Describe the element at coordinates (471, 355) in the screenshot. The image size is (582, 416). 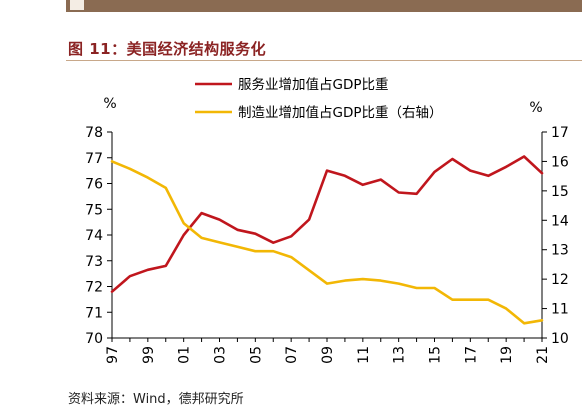
I see `x-tick-label: 17` at that location.